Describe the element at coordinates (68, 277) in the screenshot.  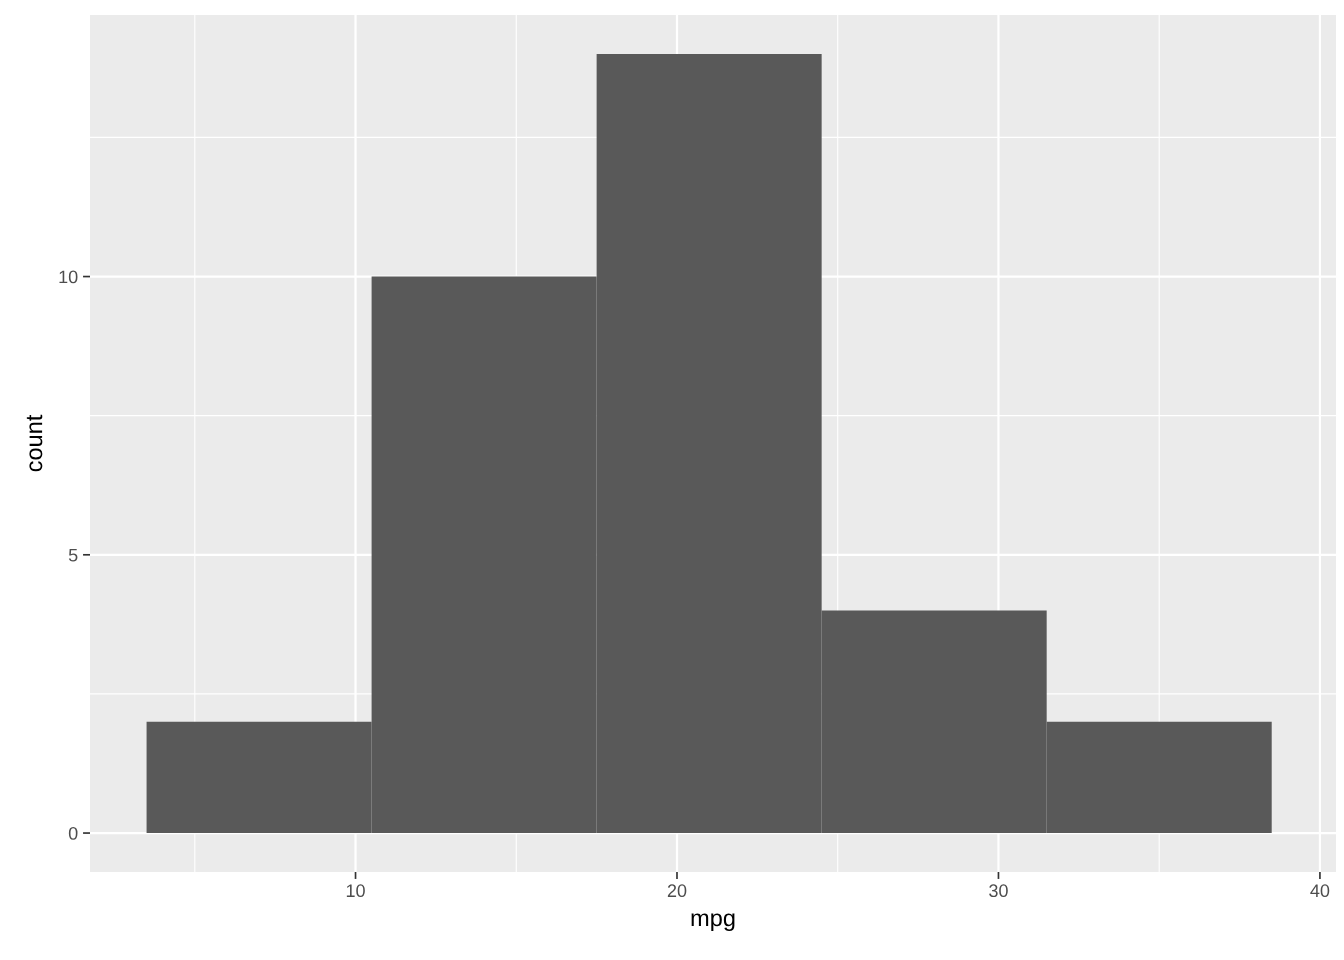
I see `y-tick-label: 10` at that location.